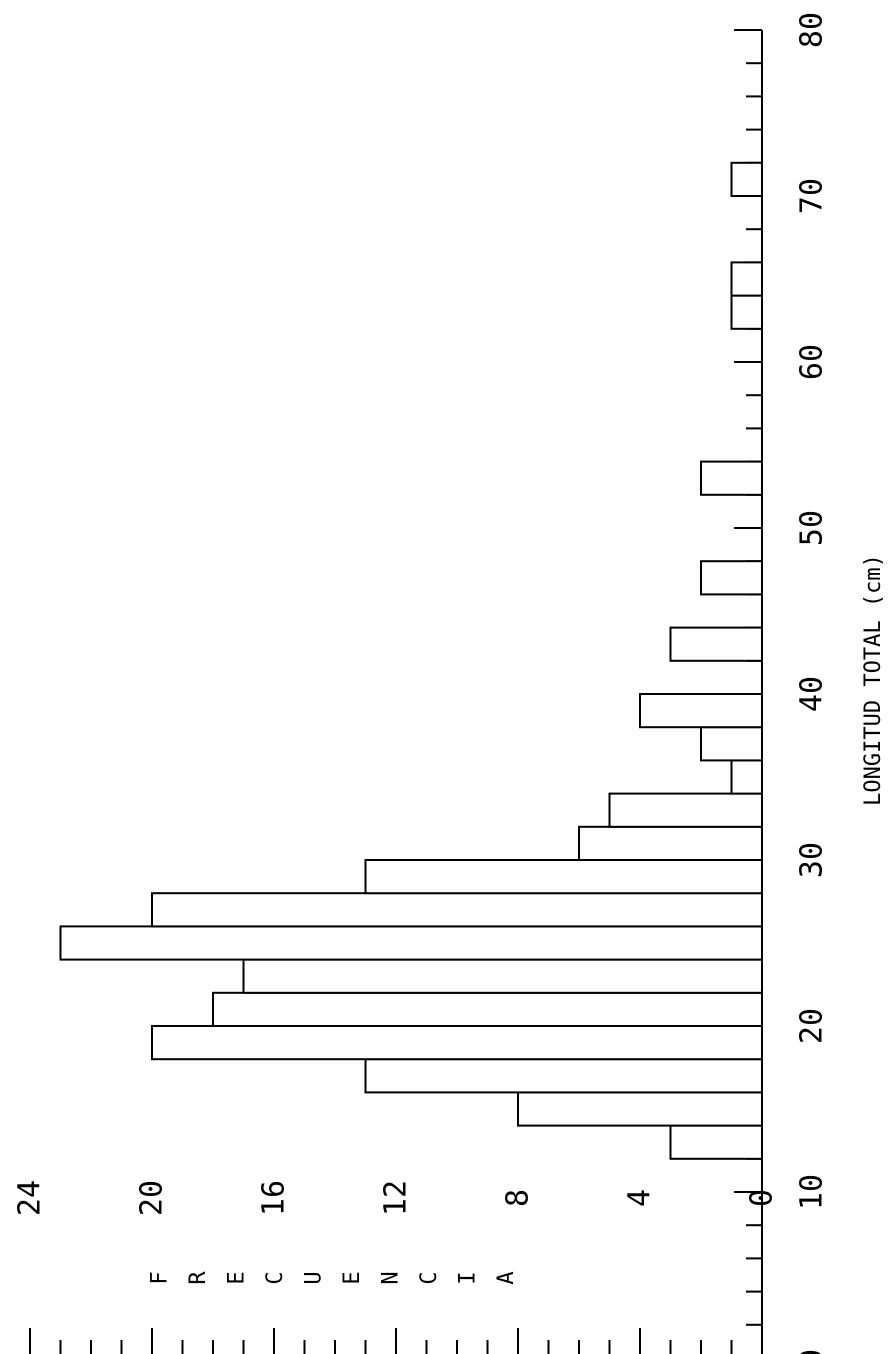 This screenshot has width=893, height=1354. I want to click on length-tick-label: 20, so click(812, 1026).